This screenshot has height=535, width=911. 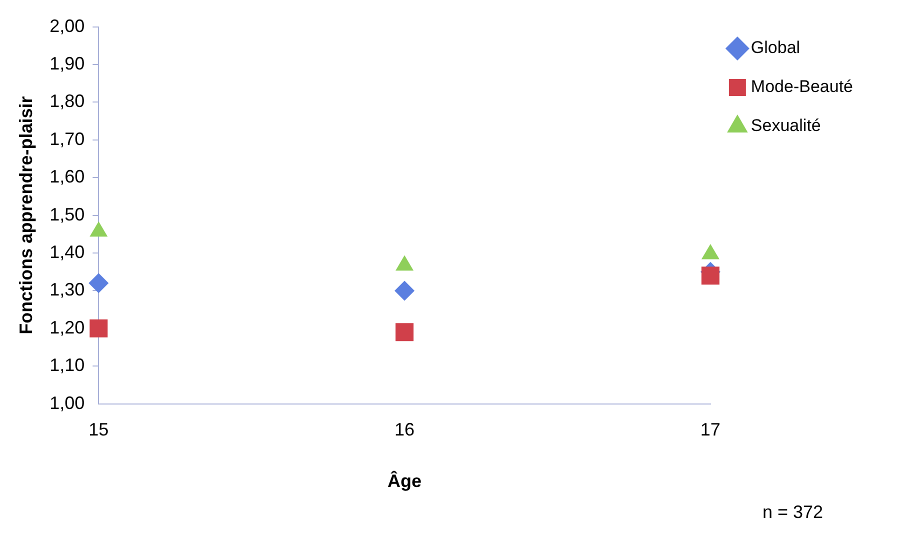 What do you see at coordinates (67, 365) in the screenshot?
I see `y-tick-label: 1,10` at bounding box center [67, 365].